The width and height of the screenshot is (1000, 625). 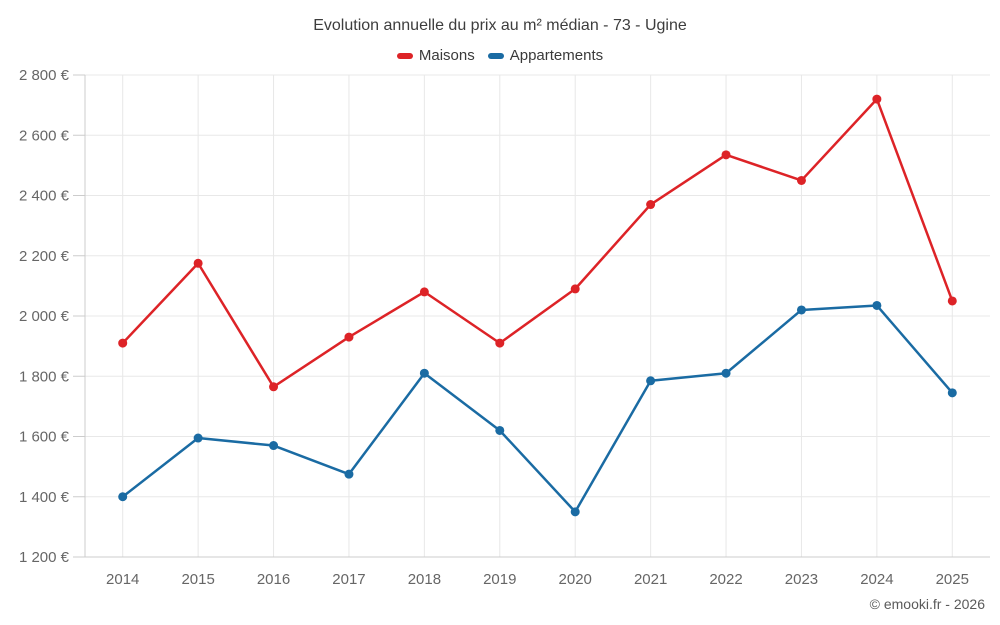 What do you see at coordinates (952, 393) in the screenshot?
I see `data-point-appartements-2025` at bounding box center [952, 393].